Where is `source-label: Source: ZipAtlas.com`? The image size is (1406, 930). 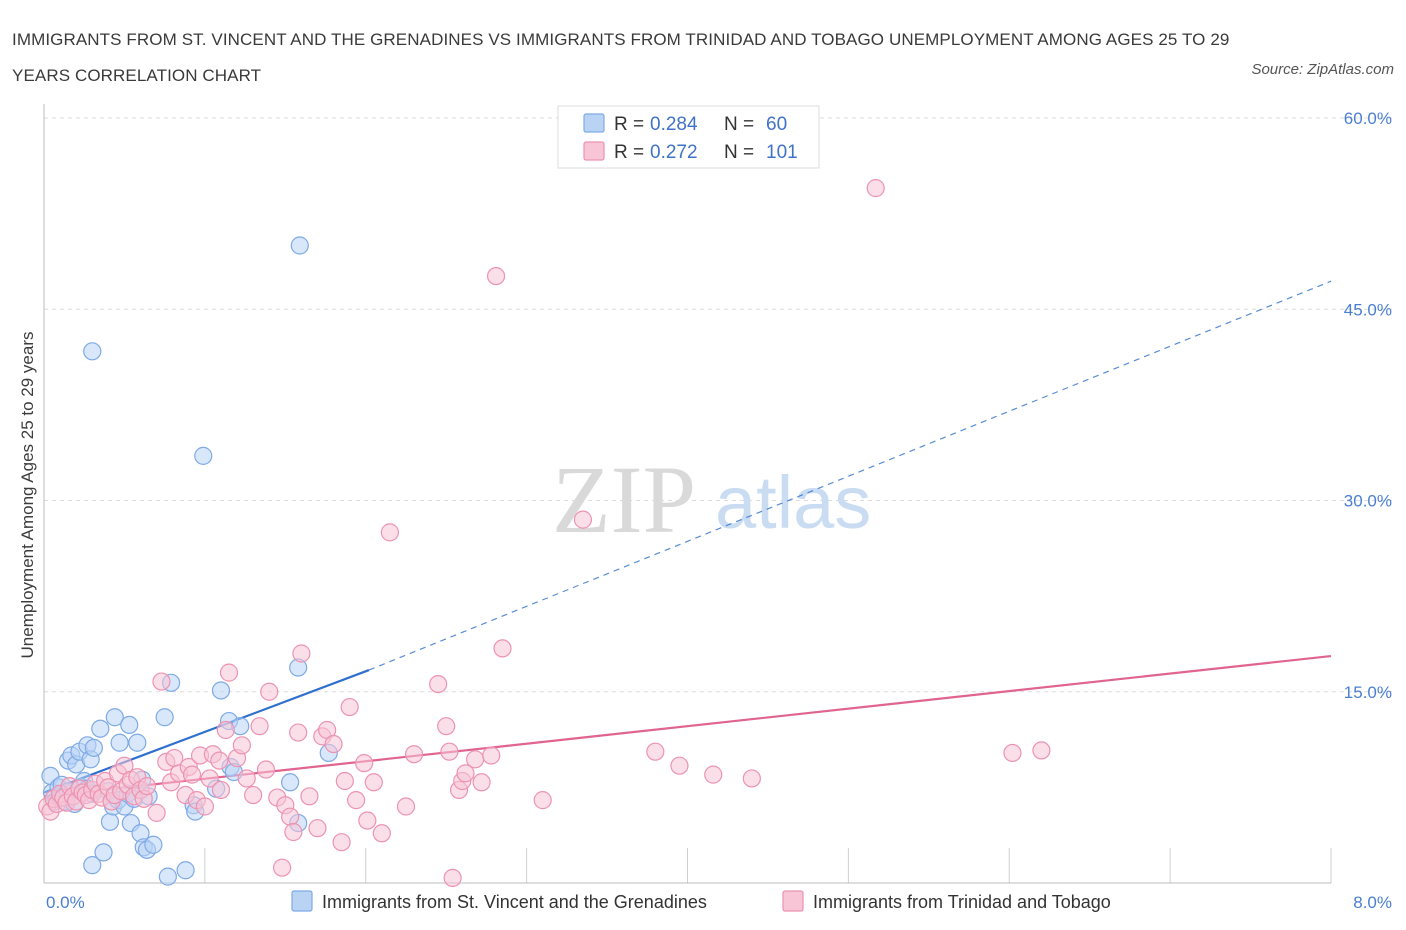
source-label: Source: ZipAtlas.com is located at coordinates (1322, 69).